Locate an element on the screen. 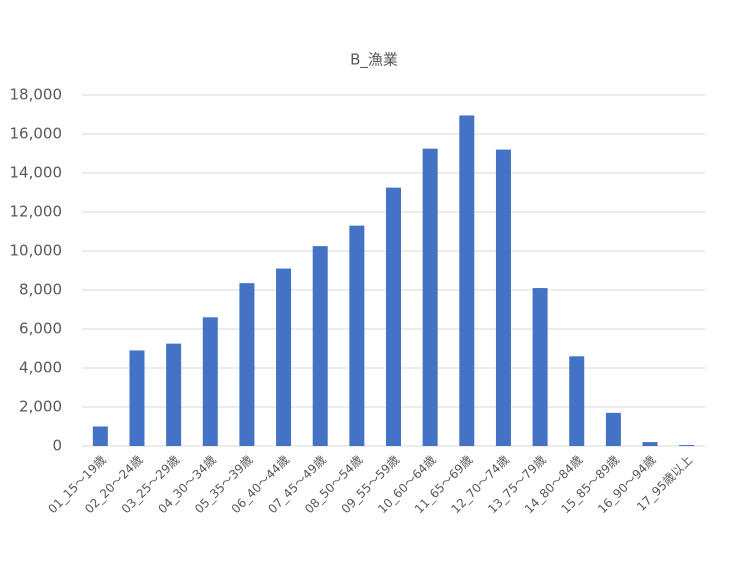 The height and width of the screenshot is (569, 748). y-tick-label: 10,000 is located at coordinates (36, 251).